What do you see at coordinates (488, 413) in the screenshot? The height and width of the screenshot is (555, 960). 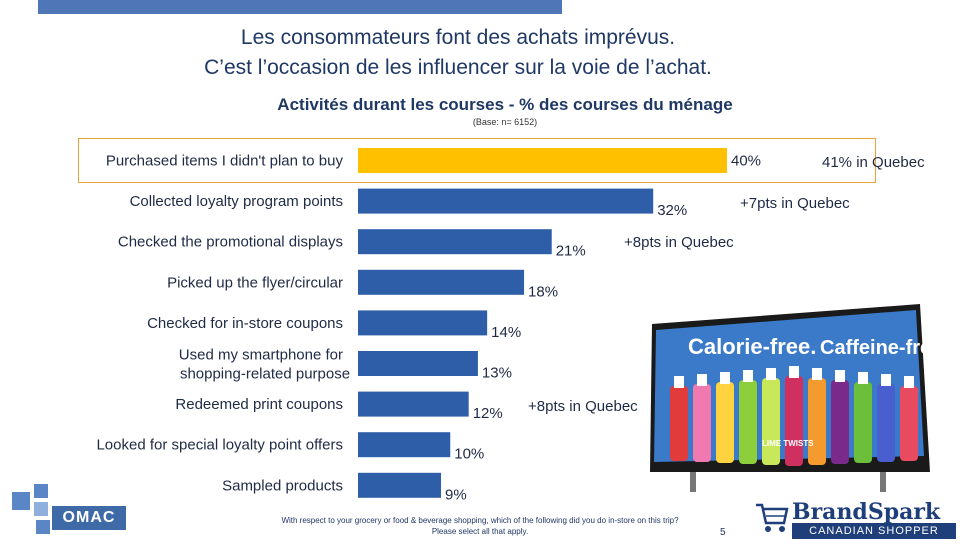 I see `value-label-6: 12%` at bounding box center [488, 413].